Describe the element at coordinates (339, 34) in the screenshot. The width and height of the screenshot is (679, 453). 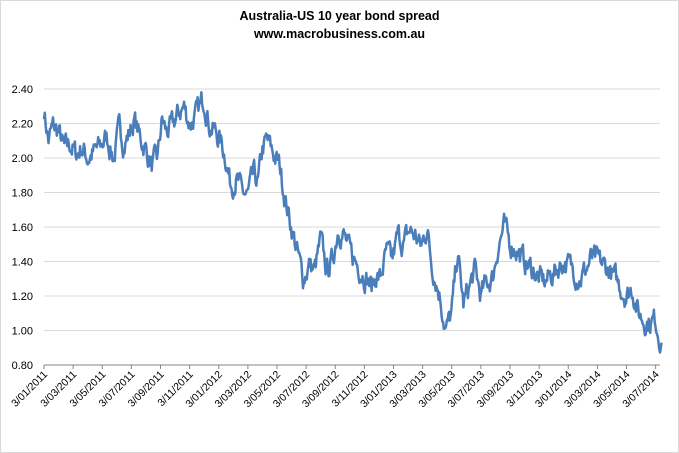
I see `chart-subtitle: www.macrobusiness.com.au` at that location.